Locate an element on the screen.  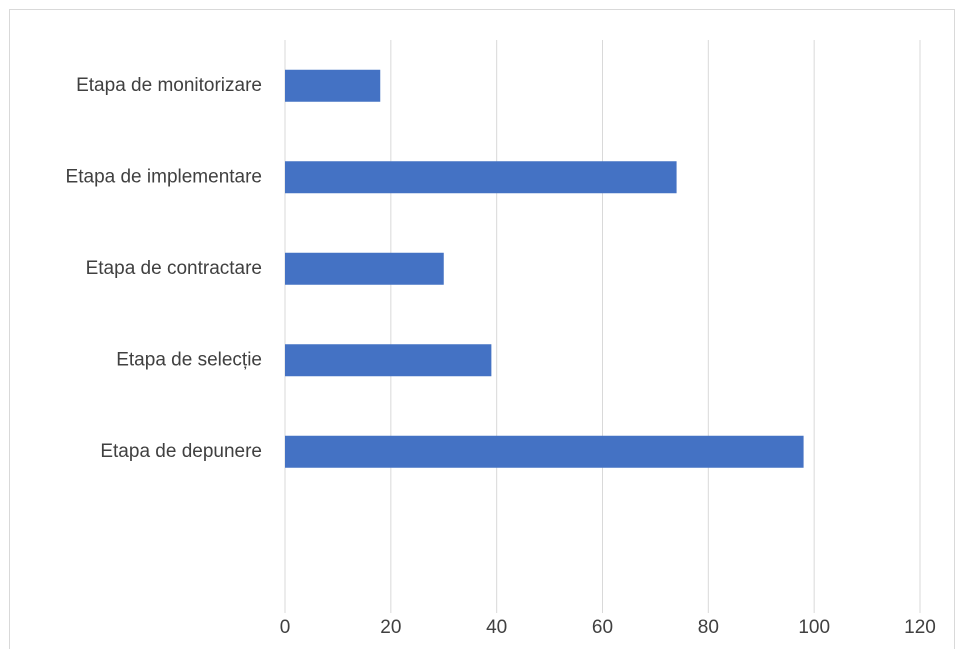
category-label-3: Etapa de contractare is located at coordinates (174, 268).